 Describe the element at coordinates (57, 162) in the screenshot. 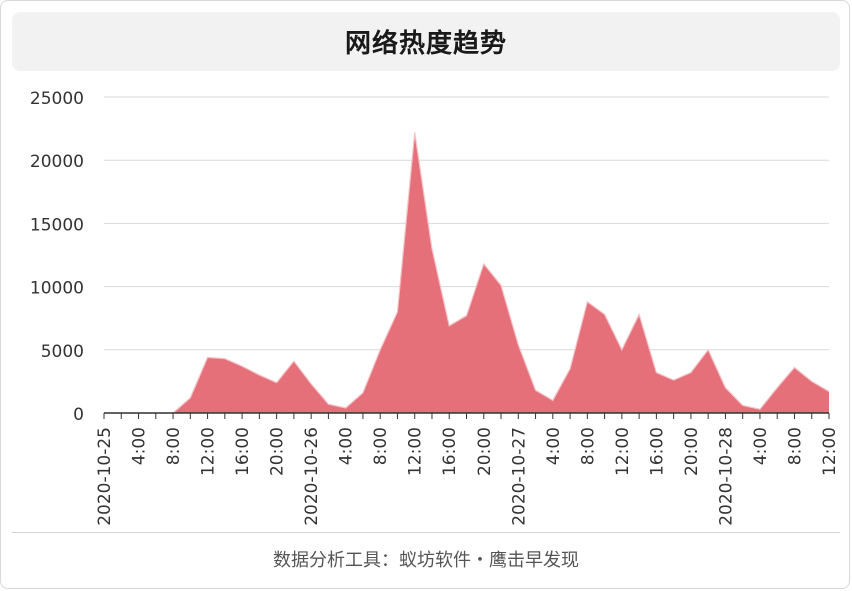

I see `y-tick-label: 20000` at that location.